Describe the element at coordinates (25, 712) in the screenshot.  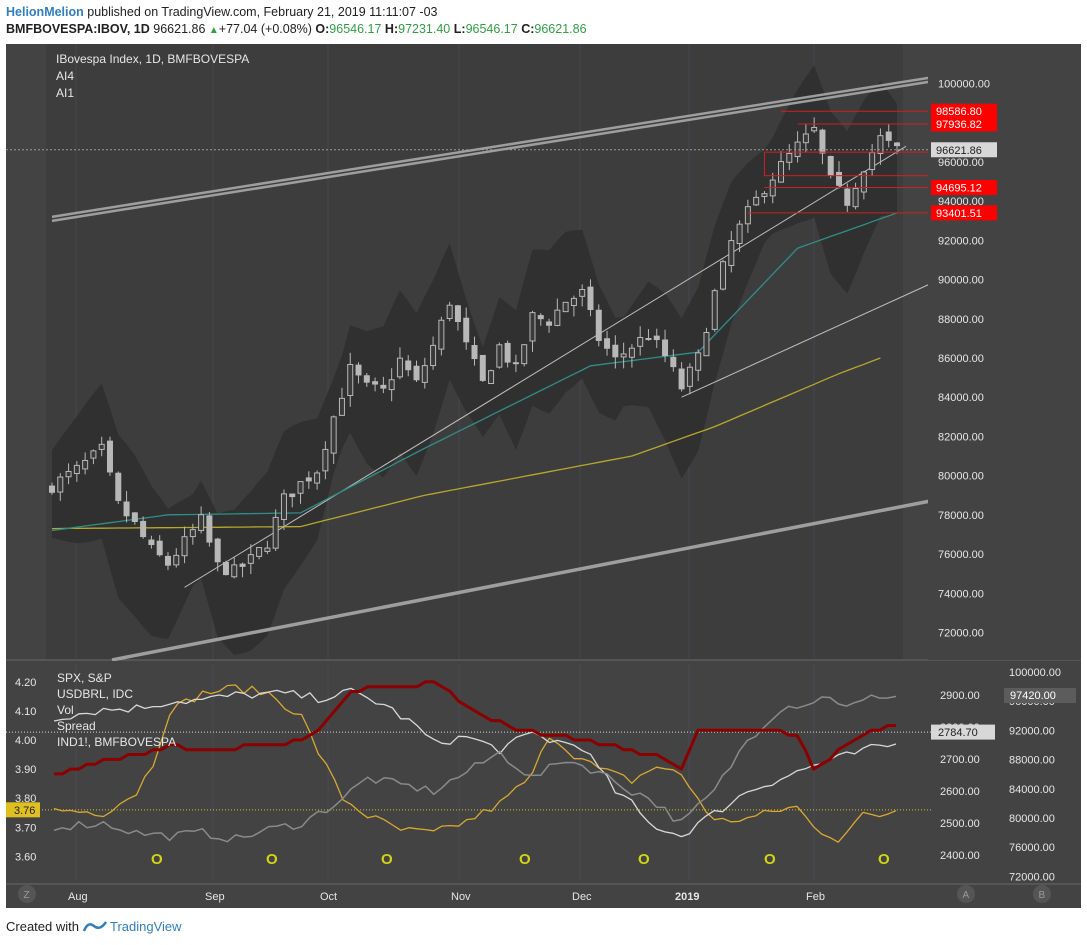
I see `left-axis-tick: 4.10` at that location.